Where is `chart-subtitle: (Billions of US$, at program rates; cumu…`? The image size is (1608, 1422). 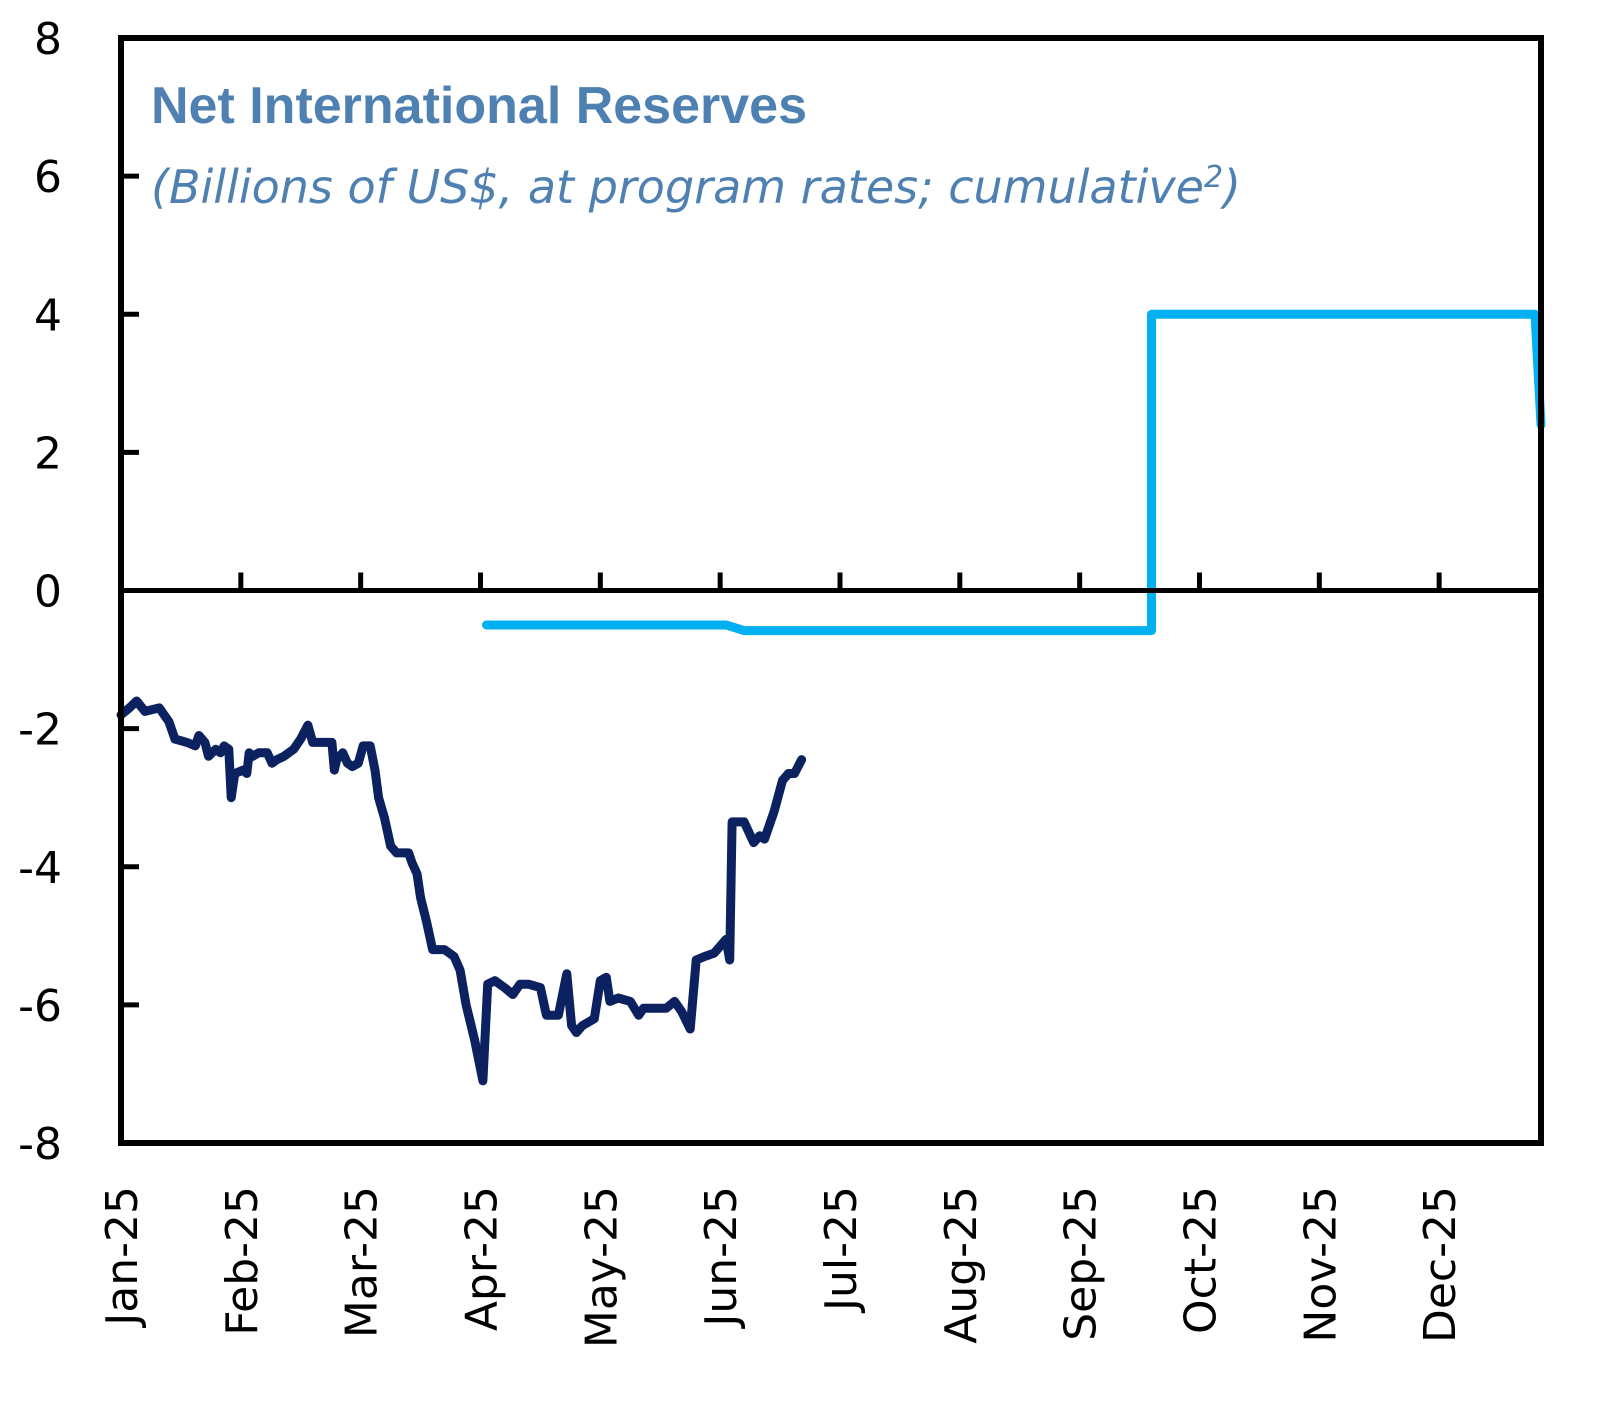
chart-subtitle: (Billions of US$, at program rates; cumu… is located at coordinates (696, 187).